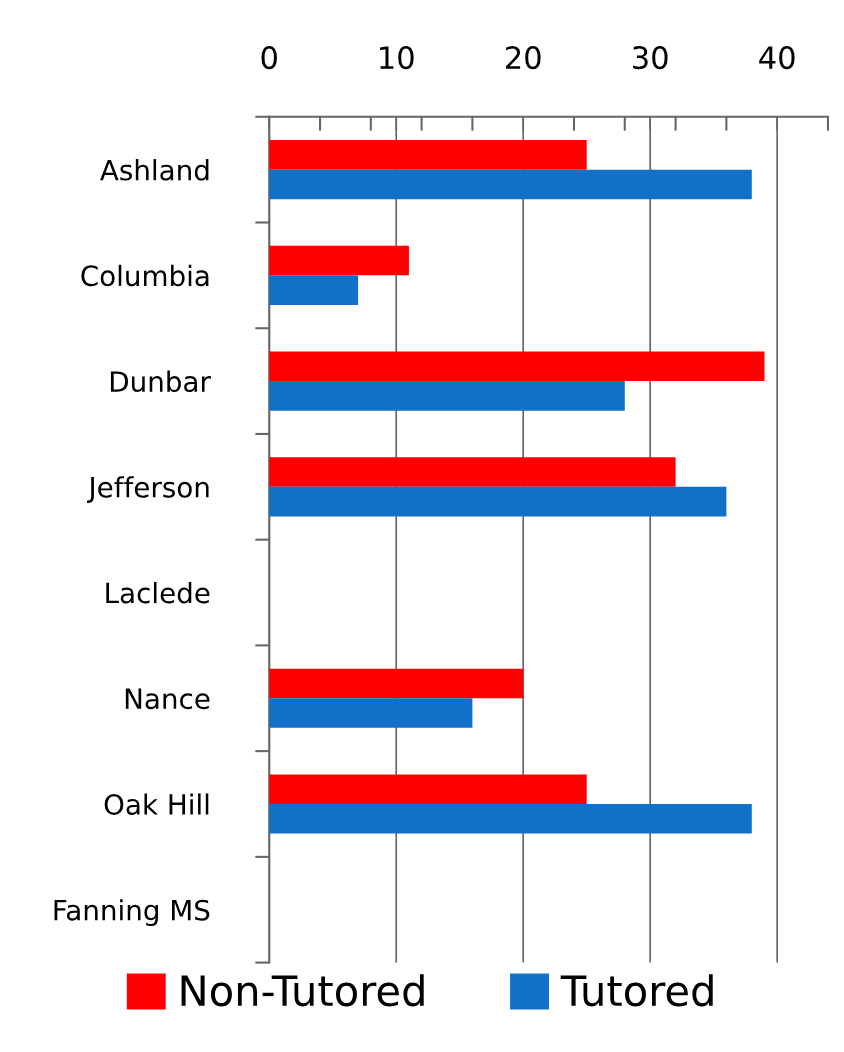 Image resolution: width=844 pixels, height=1052 pixels. Describe the element at coordinates (167, 699) in the screenshot. I see `y-tick-label: Nance` at that location.